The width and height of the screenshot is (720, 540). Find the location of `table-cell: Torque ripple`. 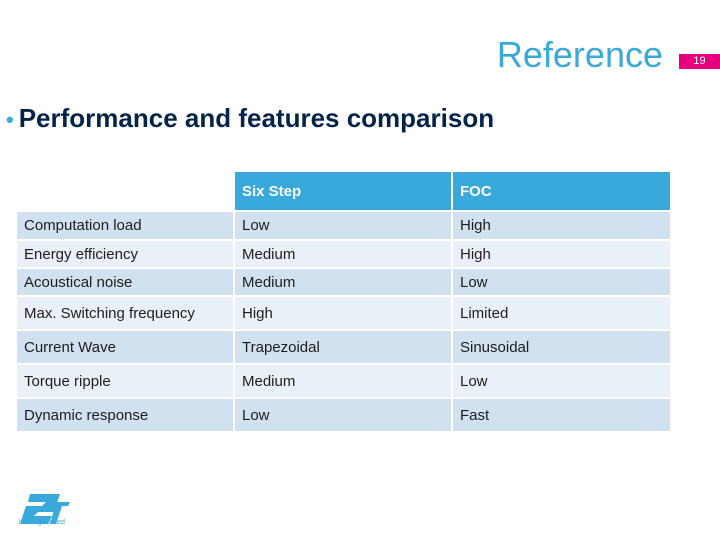

table-cell: Torque ripple is located at coordinates (125, 381).